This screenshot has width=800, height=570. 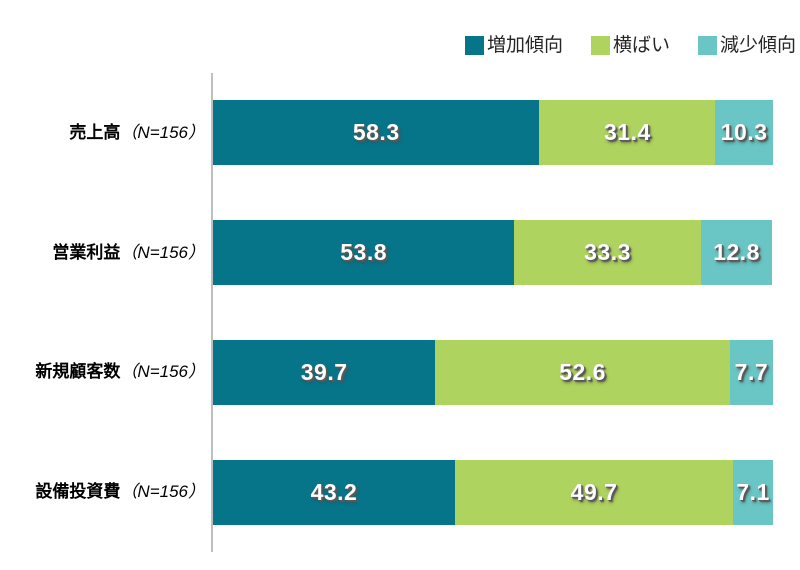 I want to click on bar-value-label: 49.7, so click(x=594, y=491).